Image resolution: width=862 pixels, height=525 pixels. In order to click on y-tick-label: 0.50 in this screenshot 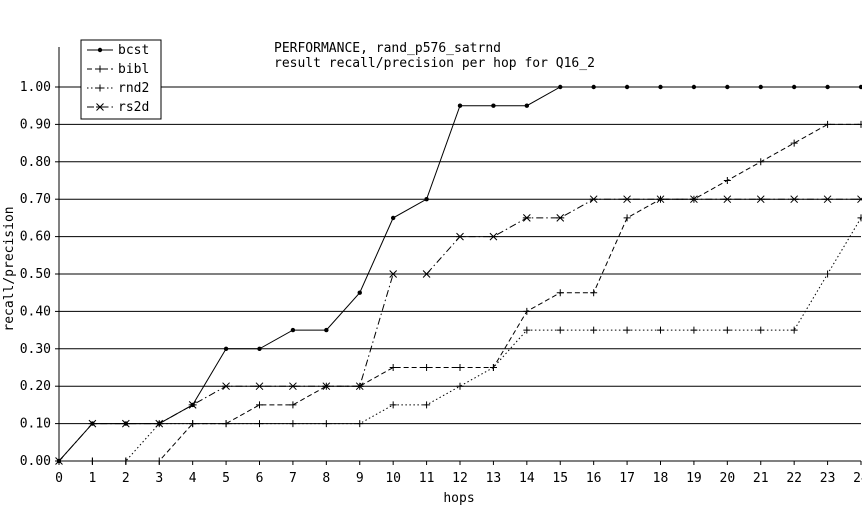, I will do `click(35, 274)`.